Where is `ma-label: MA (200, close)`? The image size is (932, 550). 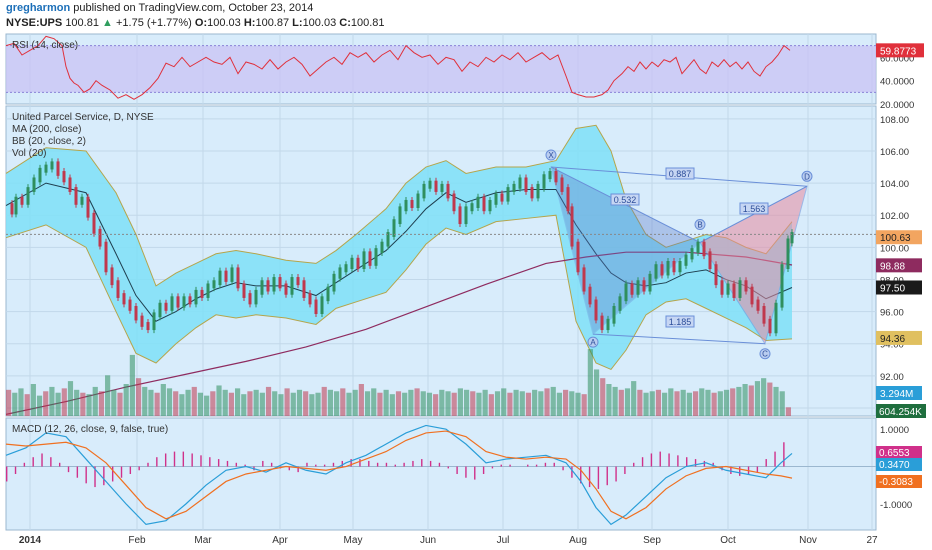 ma-label: MA (200, close) is located at coordinates (47, 129).